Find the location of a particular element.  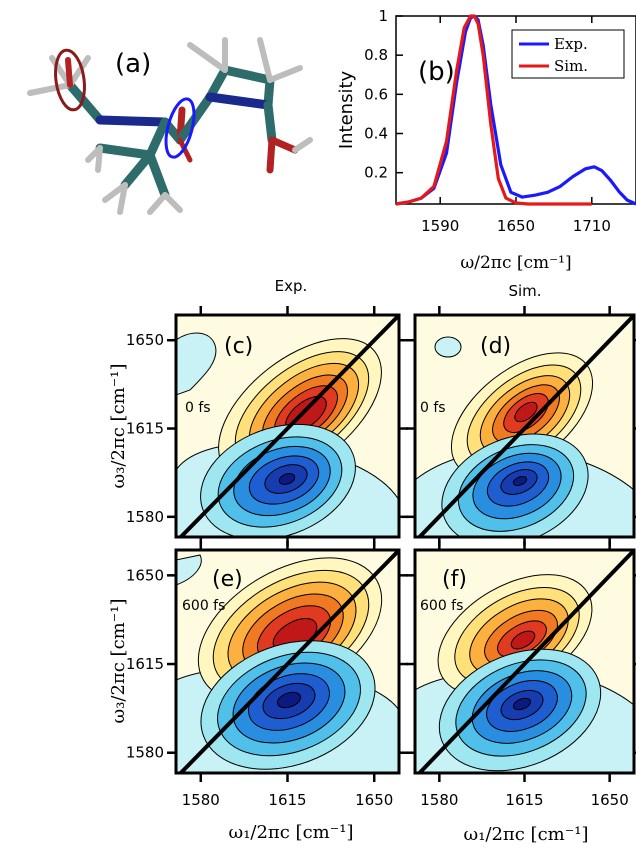

w3-axis-label-bottom: ω₃/2πc [cm⁻¹] is located at coordinates (118, 661).